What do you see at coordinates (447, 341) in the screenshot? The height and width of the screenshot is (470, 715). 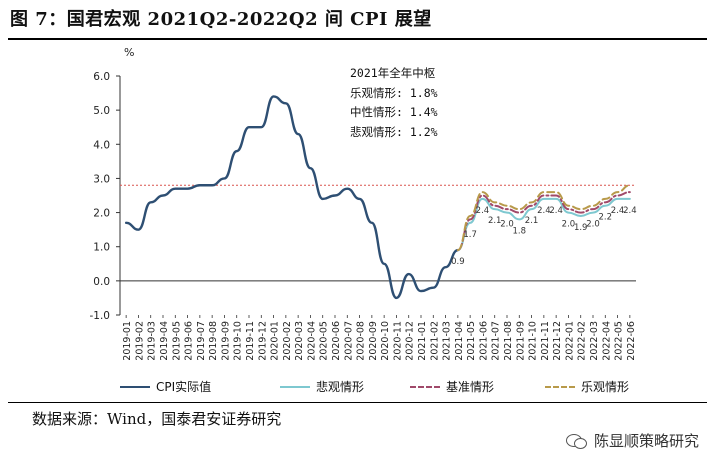 I see `x-tick-label: 2021-03` at bounding box center [447, 341].